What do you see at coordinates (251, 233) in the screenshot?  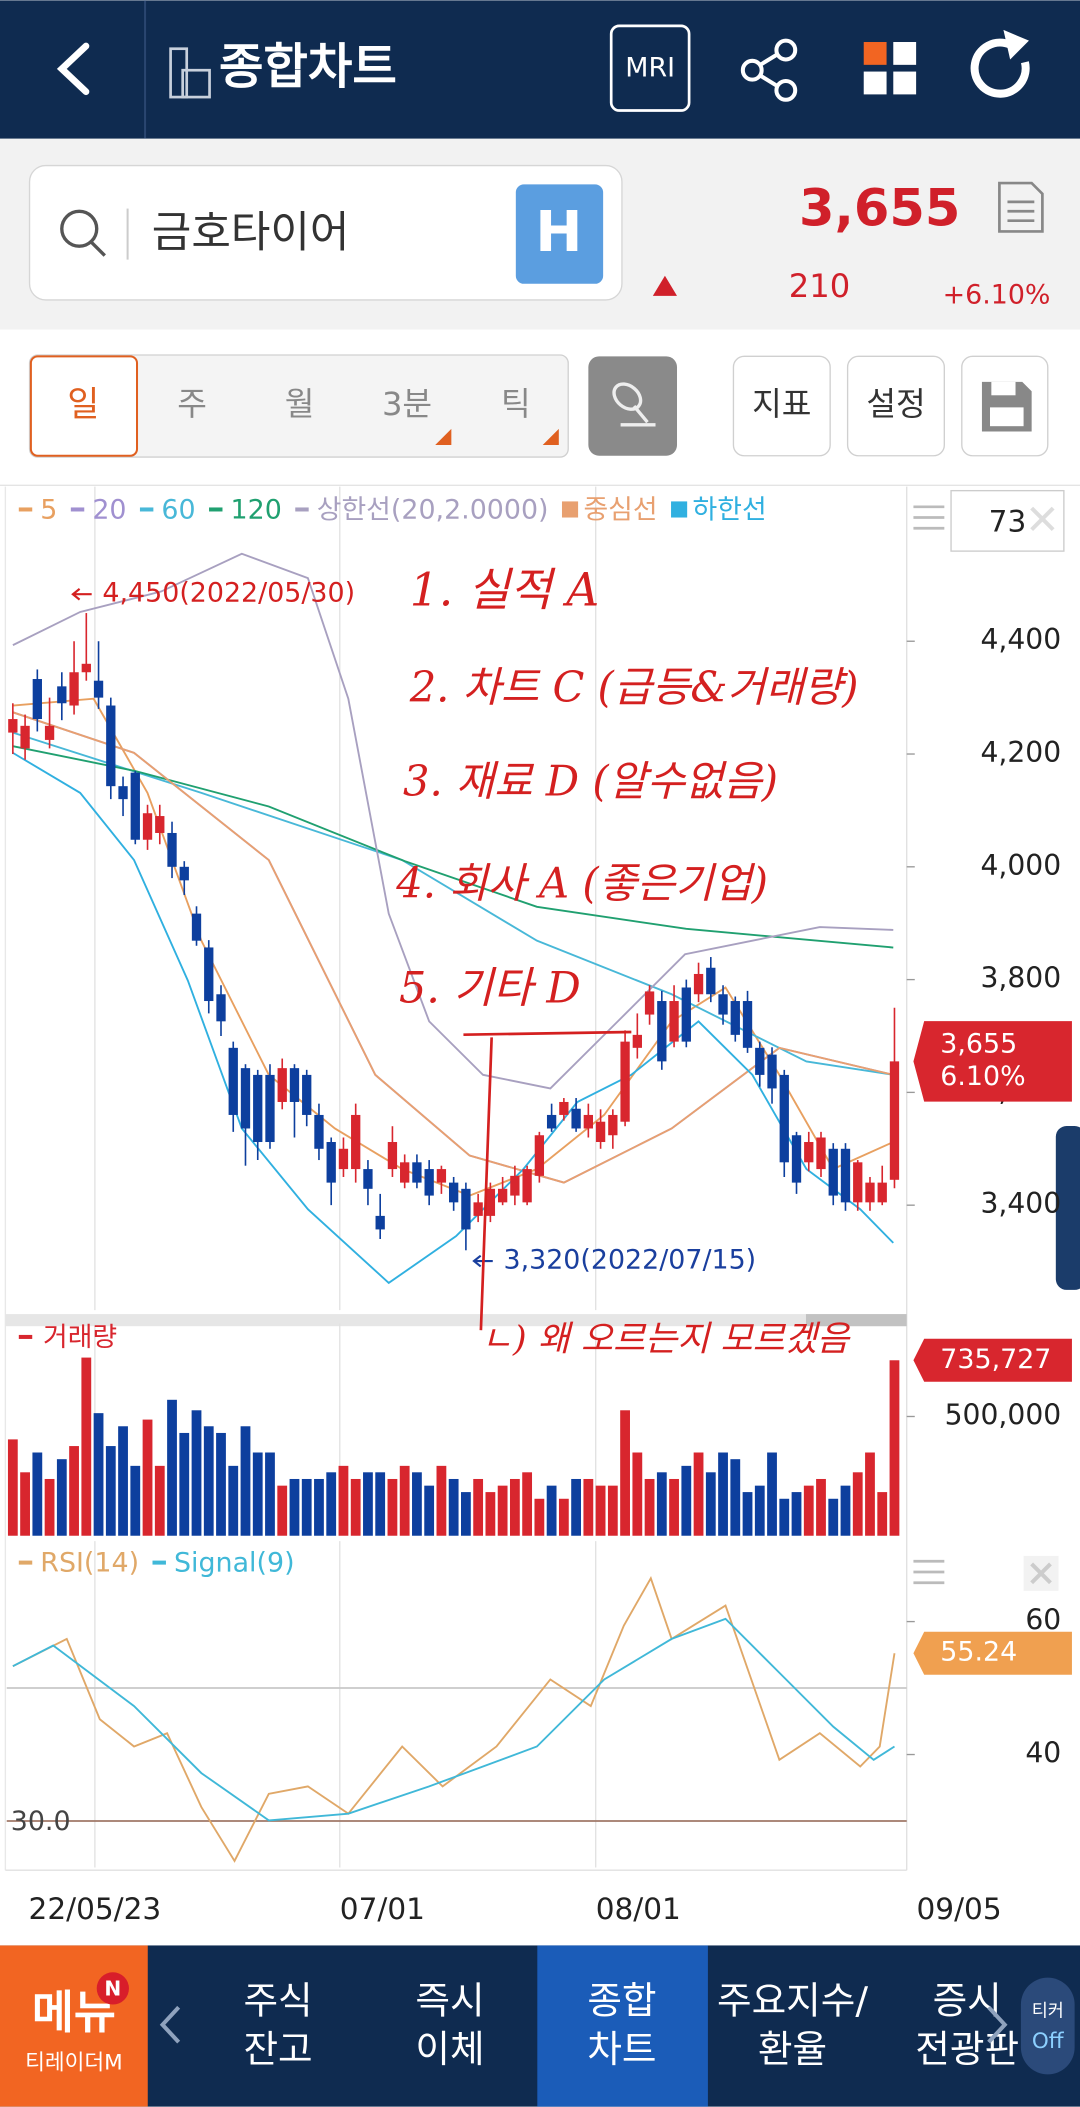 I see `stock-name: 금호타이어` at bounding box center [251, 233].